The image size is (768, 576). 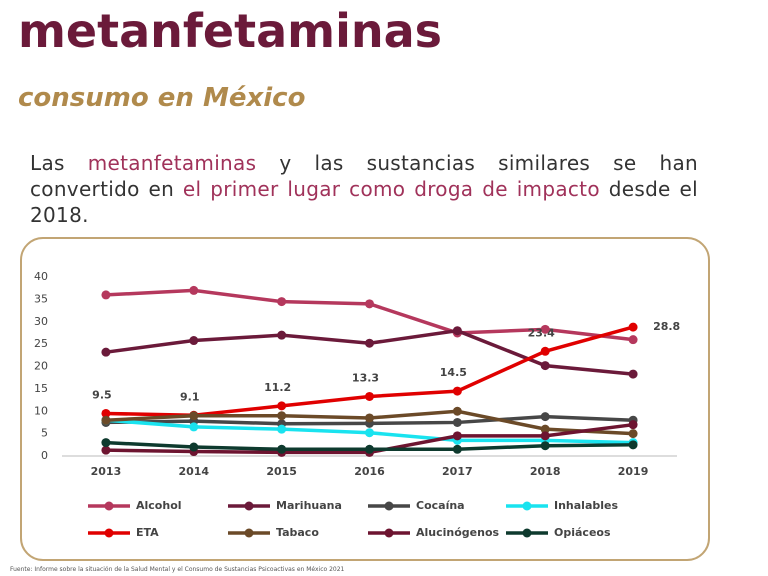 I want to click on legend-label: Tabaco, so click(x=297, y=532).